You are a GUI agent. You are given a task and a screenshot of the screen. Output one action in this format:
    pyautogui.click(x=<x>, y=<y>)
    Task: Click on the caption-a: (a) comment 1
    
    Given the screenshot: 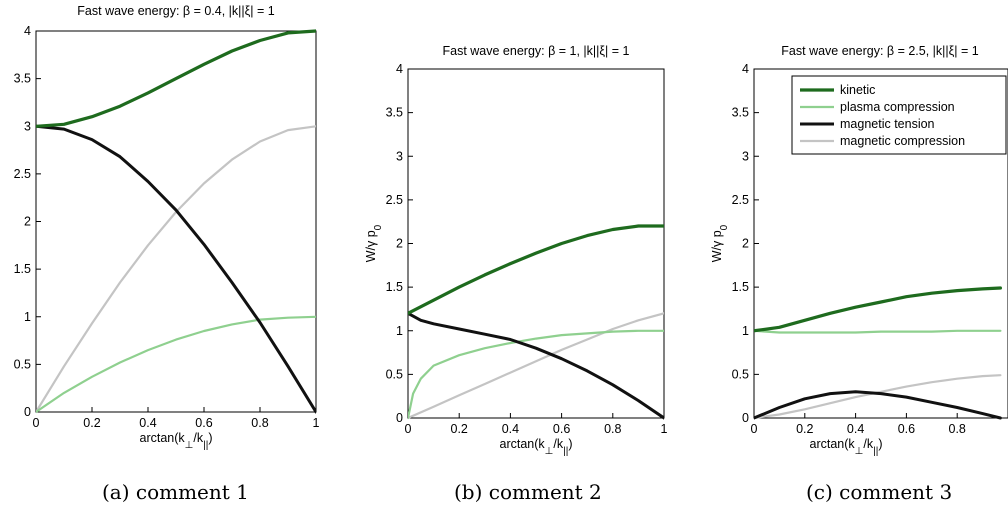 What is the action you would take?
    pyautogui.click(x=175, y=492)
    